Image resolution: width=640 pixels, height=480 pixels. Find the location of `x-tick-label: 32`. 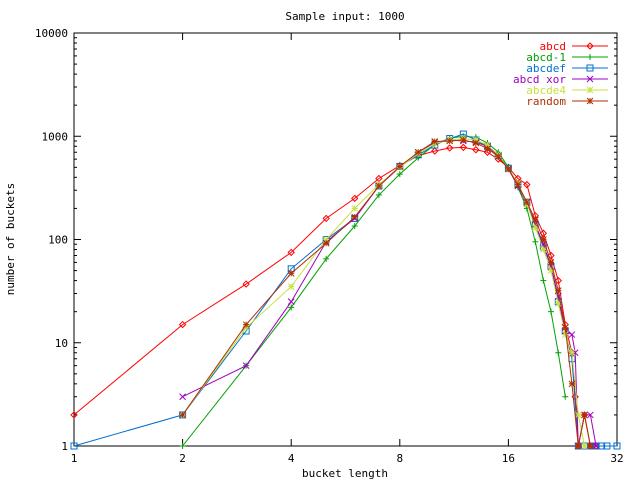

x-tick-label: 32 is located at coordinates (616, 458).